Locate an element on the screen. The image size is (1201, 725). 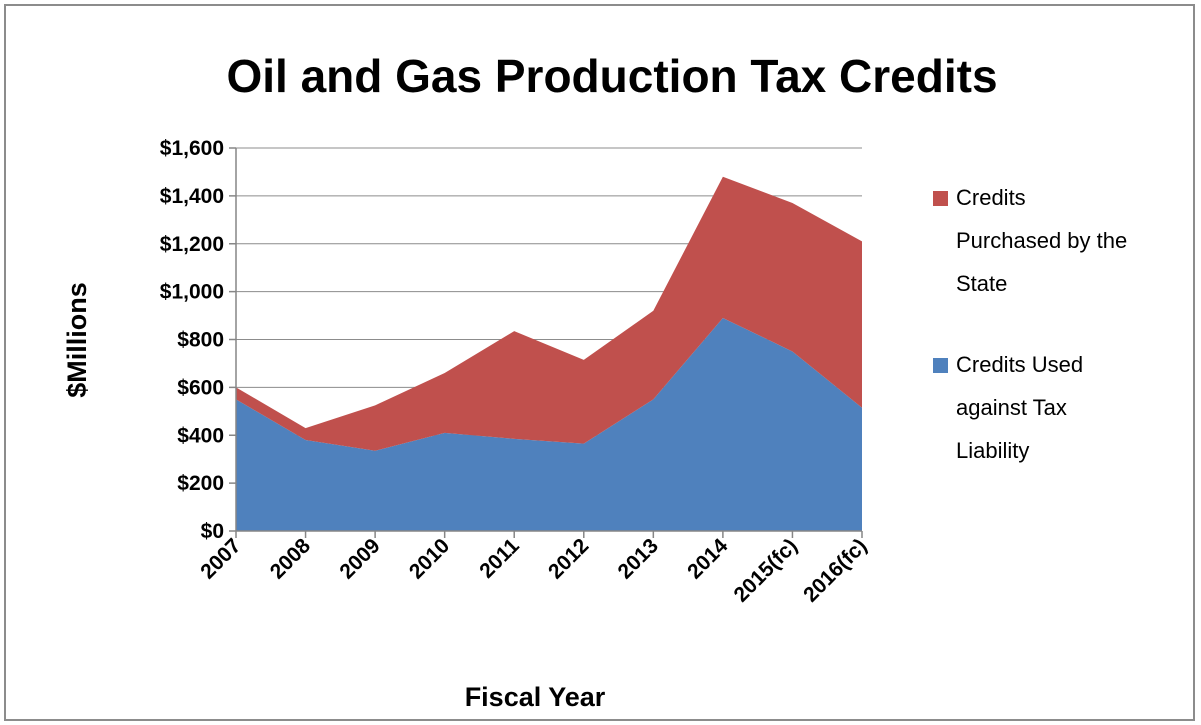
y-tick-label-0: $0 is located at coordinates (212, 531).